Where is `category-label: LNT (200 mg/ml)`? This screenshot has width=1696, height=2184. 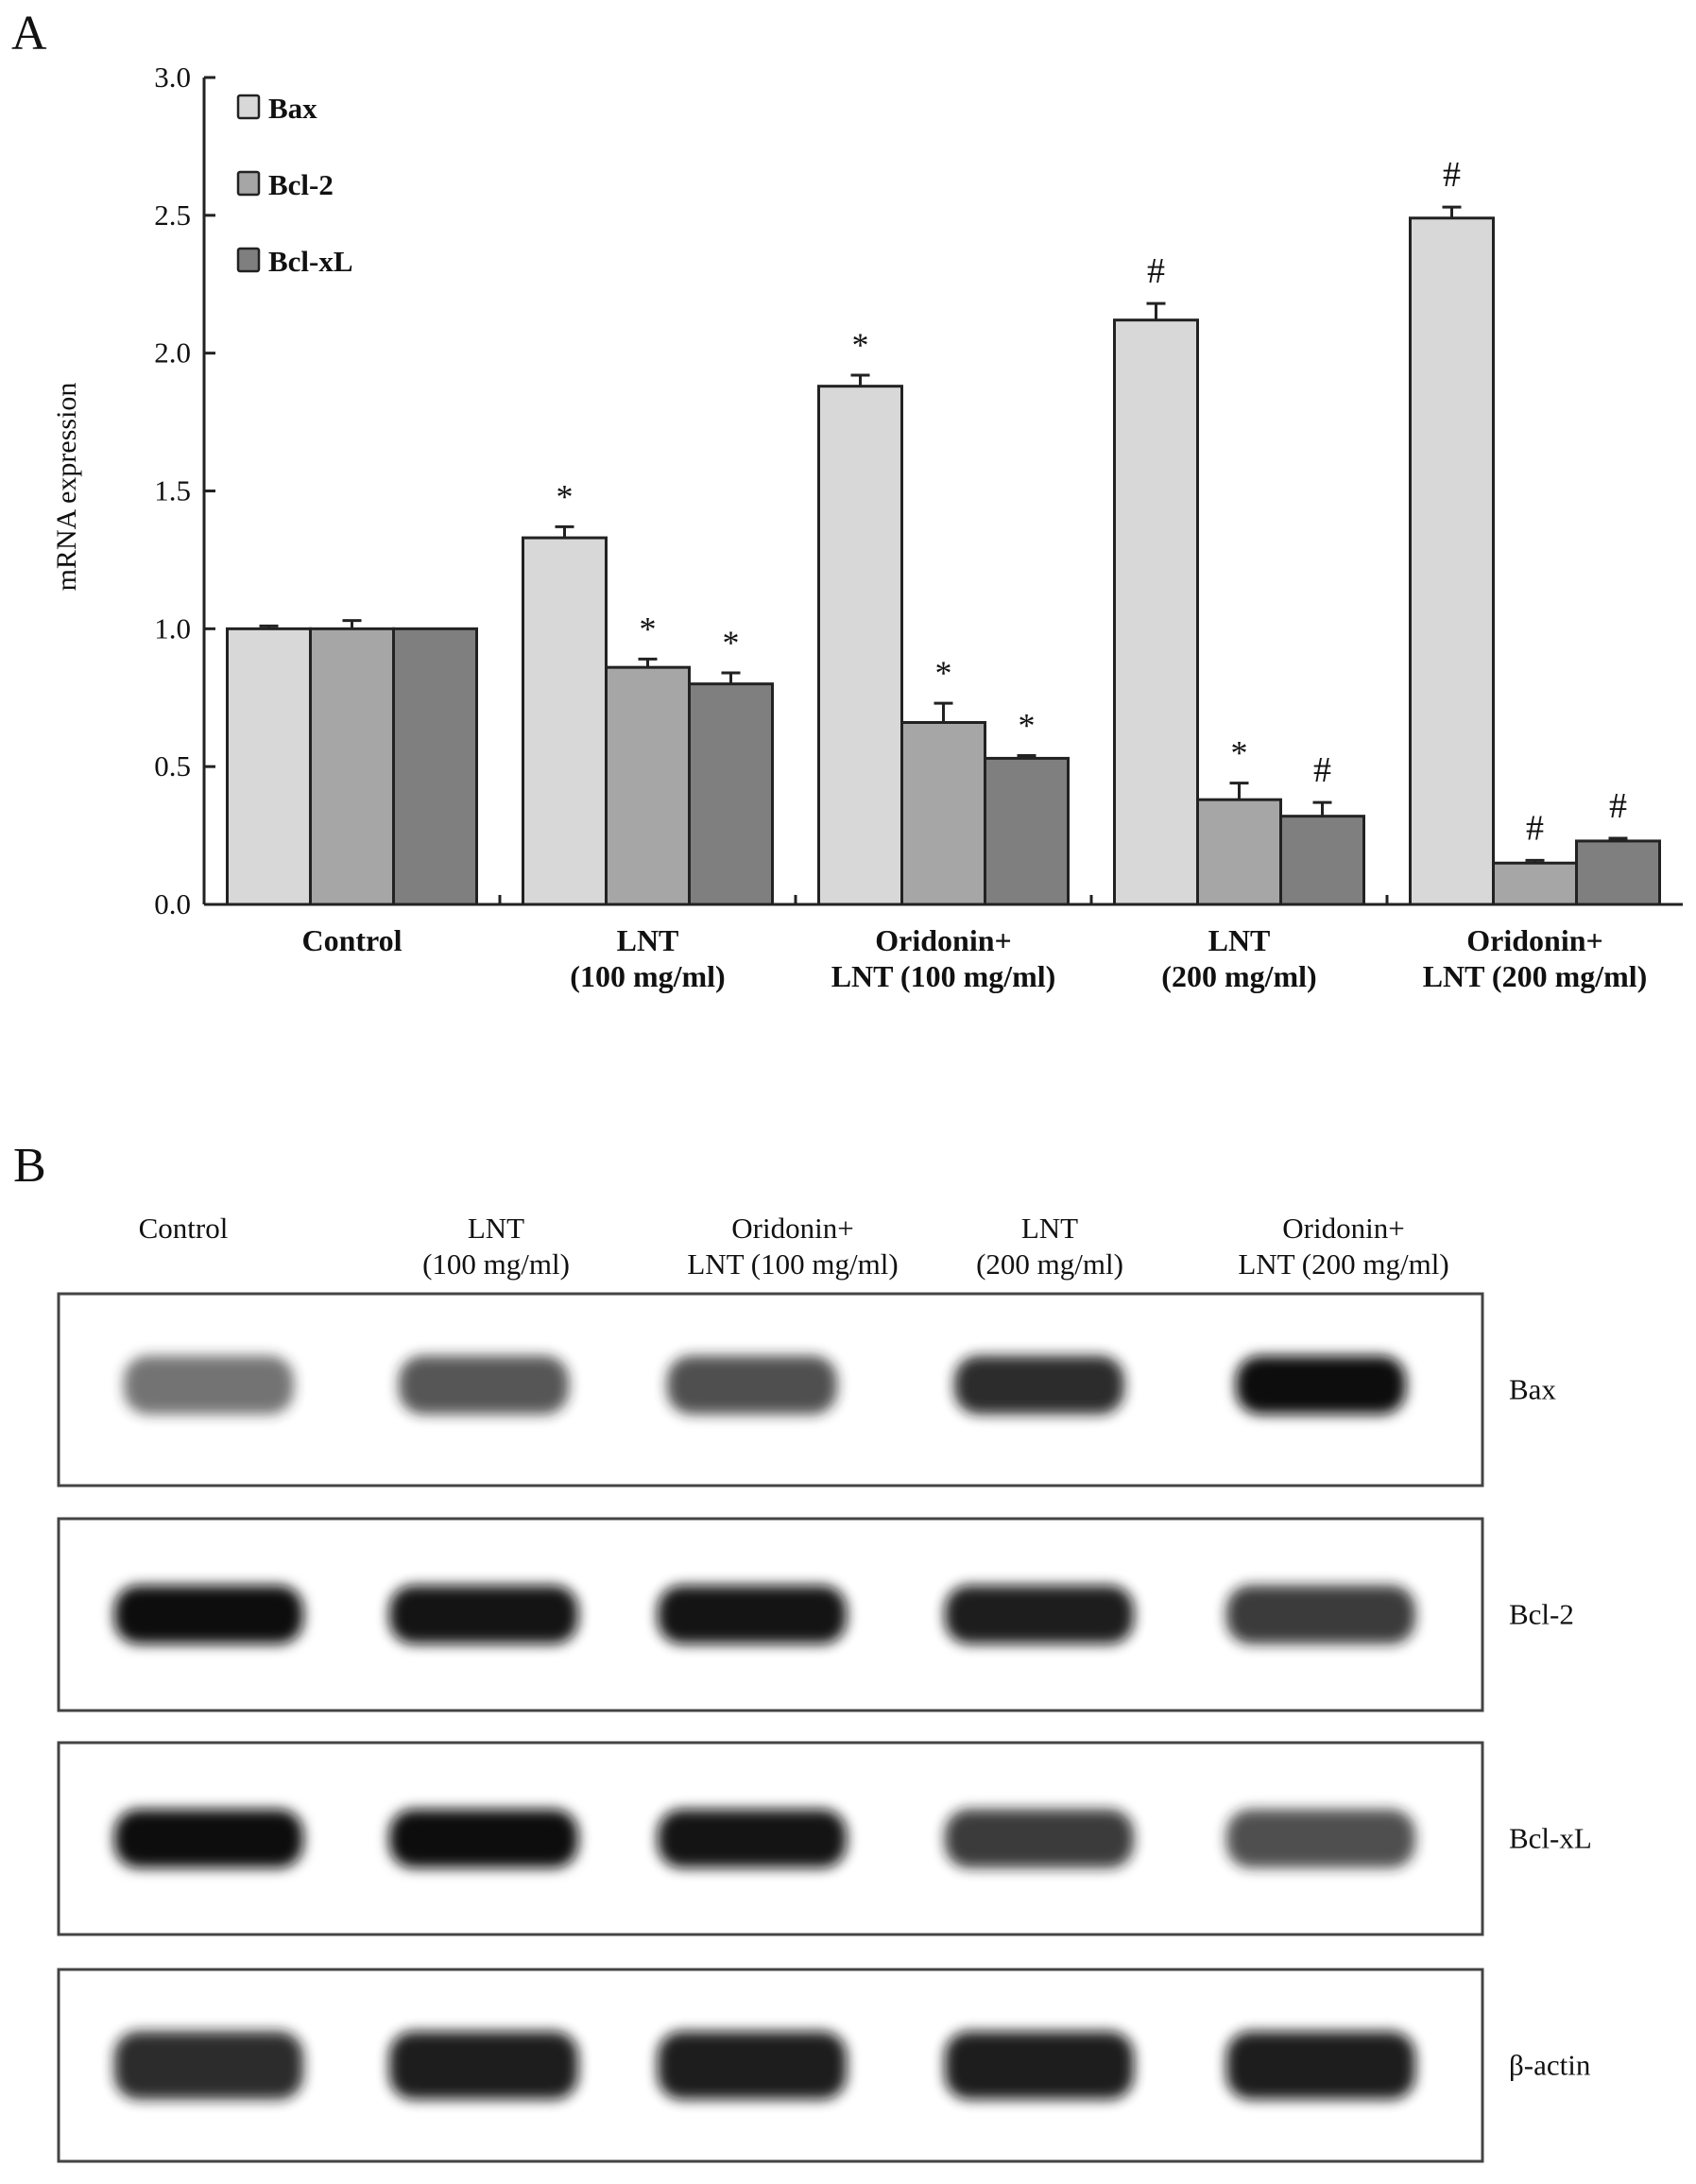 category-label: LNT (200 mg/ml) is located at coordinates (1535, 976).